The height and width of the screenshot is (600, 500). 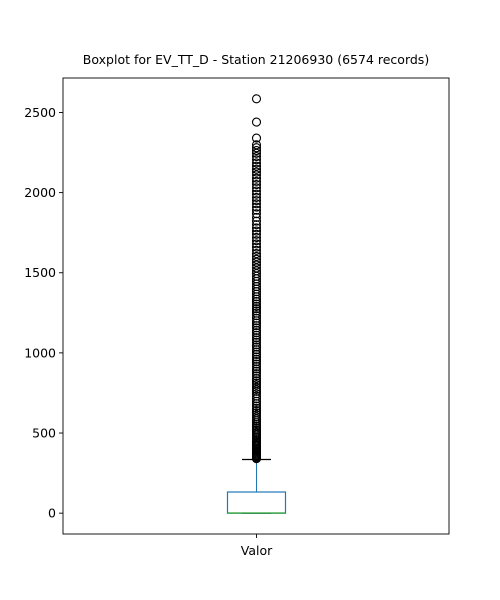 What do you see at coordinates (40, 352) in the screenshot?
I see `y-tick-label-2: 1000` at bounding box center [40, 352].